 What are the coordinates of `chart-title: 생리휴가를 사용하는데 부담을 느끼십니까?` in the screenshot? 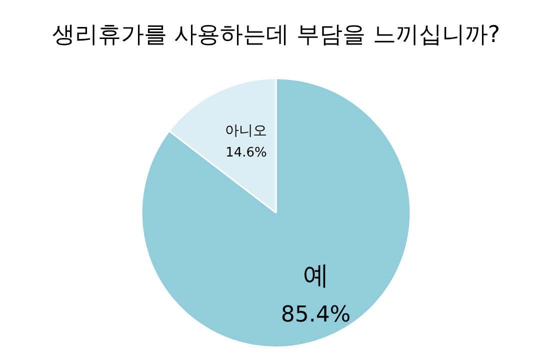 It's located at (276, 35).